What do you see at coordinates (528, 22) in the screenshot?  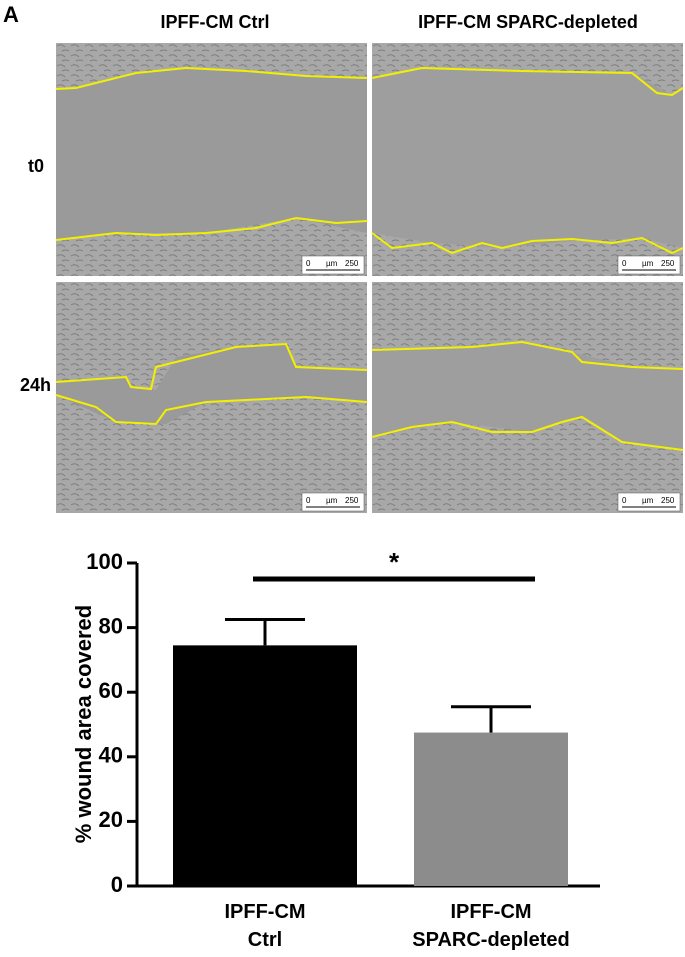 I see `column-header: IPFF-CM SPARC-depleted` at bounding box center [528, 22].